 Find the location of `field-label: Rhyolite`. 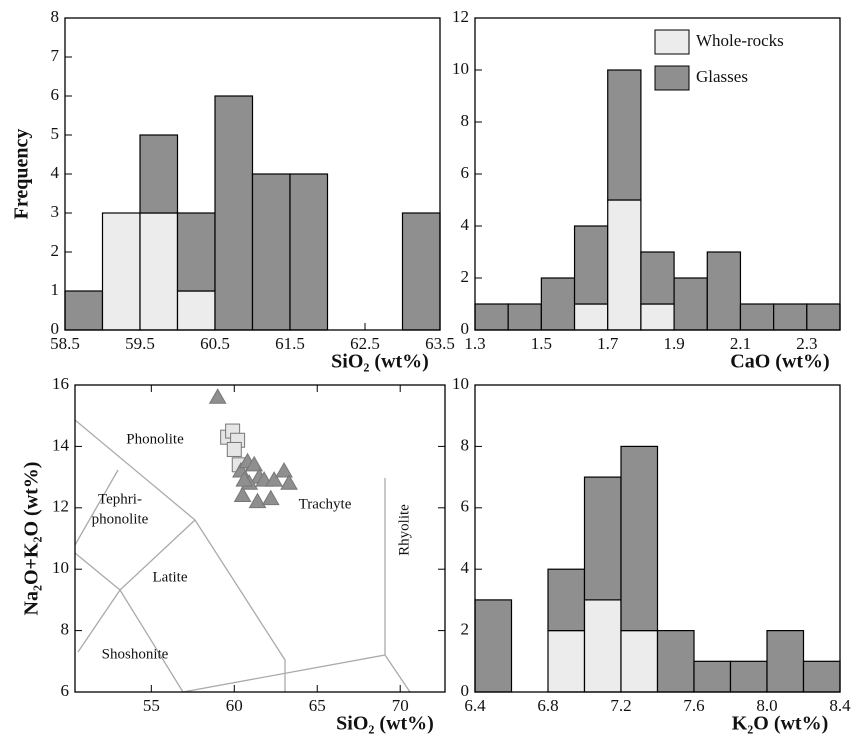

field-label: Rhyolite is located at coordinates (404, 530).